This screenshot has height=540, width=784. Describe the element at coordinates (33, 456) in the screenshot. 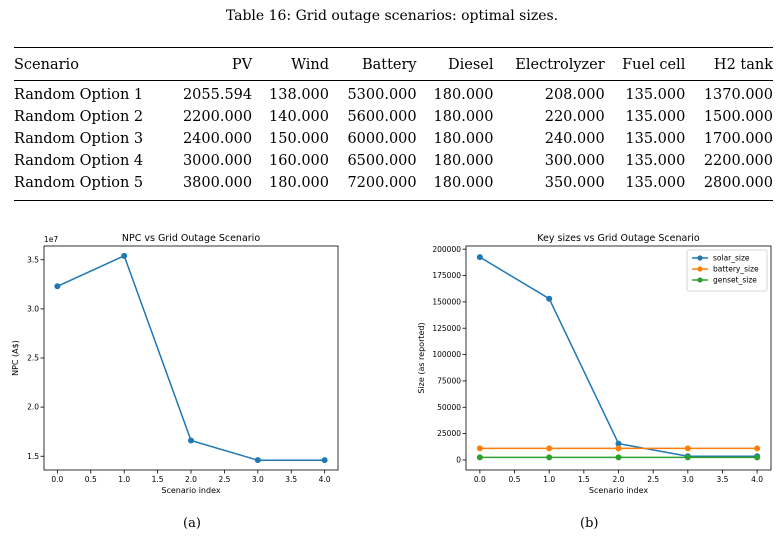

I see `y-tick-label: 1.5` at that location.